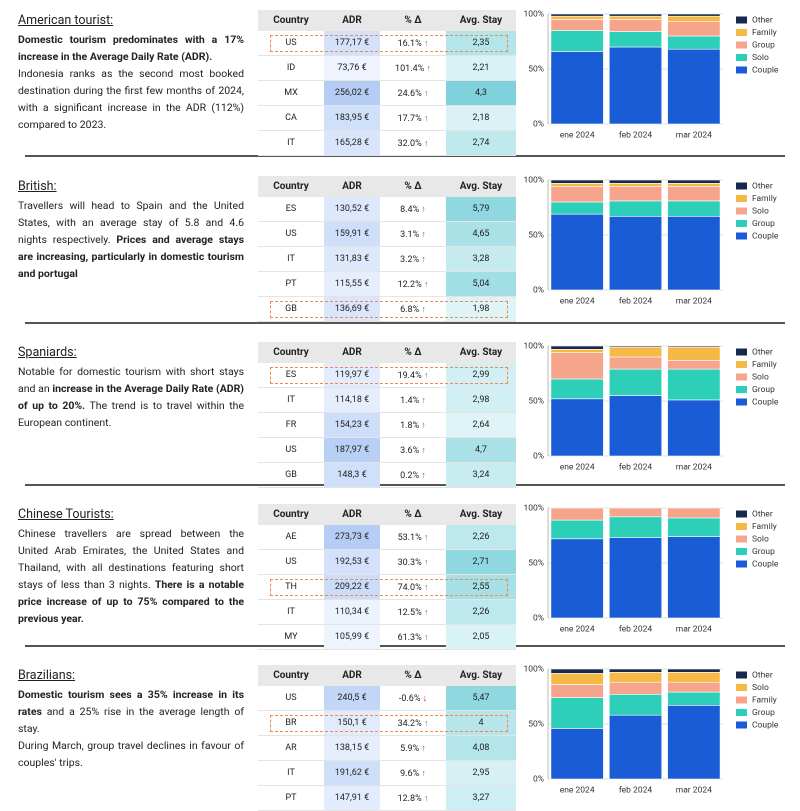 The image size is (800, 811). I want to click on country-cell: GB, so click(291, 475).